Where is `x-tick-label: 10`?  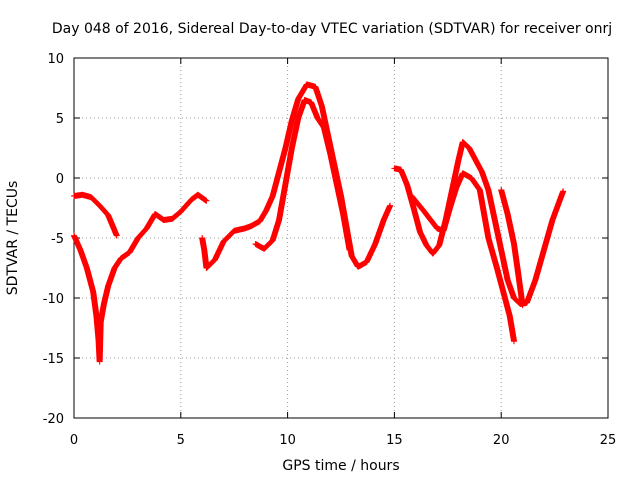
x-tick-label: 10 is located at coordinates (287, 440).